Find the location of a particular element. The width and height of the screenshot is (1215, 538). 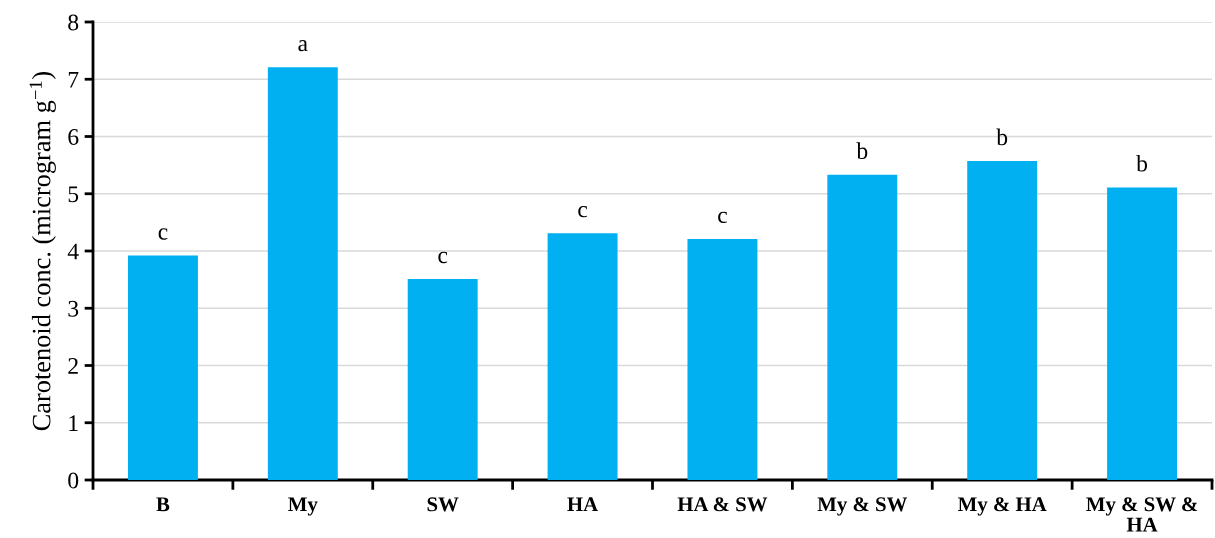

y-tick-label: 1 is located at coordinates (73, 423).